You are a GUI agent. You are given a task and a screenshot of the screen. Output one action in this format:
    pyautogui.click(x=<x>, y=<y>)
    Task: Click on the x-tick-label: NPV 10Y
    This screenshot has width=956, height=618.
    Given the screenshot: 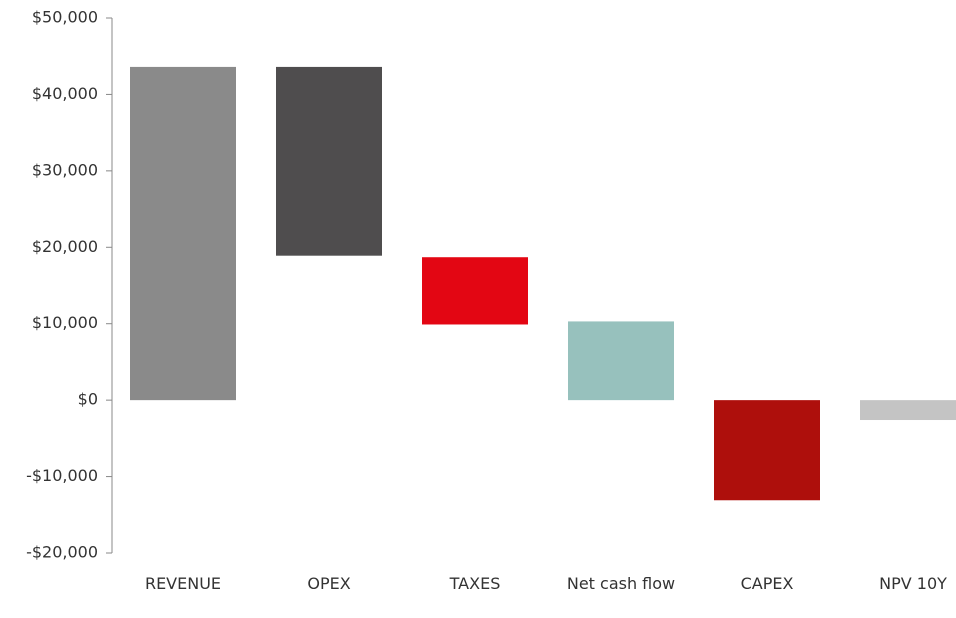 What is the action you would take?
    pyautogui.click(x=913, y=583)
    